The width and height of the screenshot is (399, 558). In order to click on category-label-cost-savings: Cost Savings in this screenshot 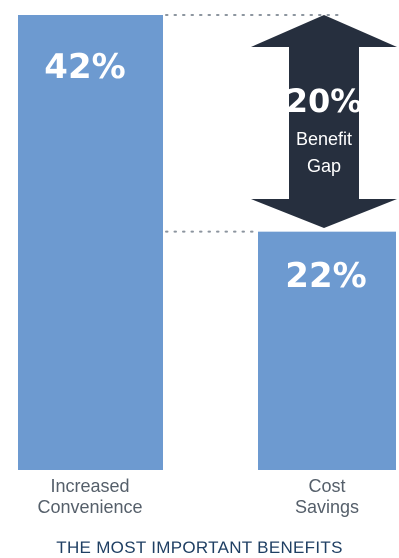, I will do `click(323, 497)`.